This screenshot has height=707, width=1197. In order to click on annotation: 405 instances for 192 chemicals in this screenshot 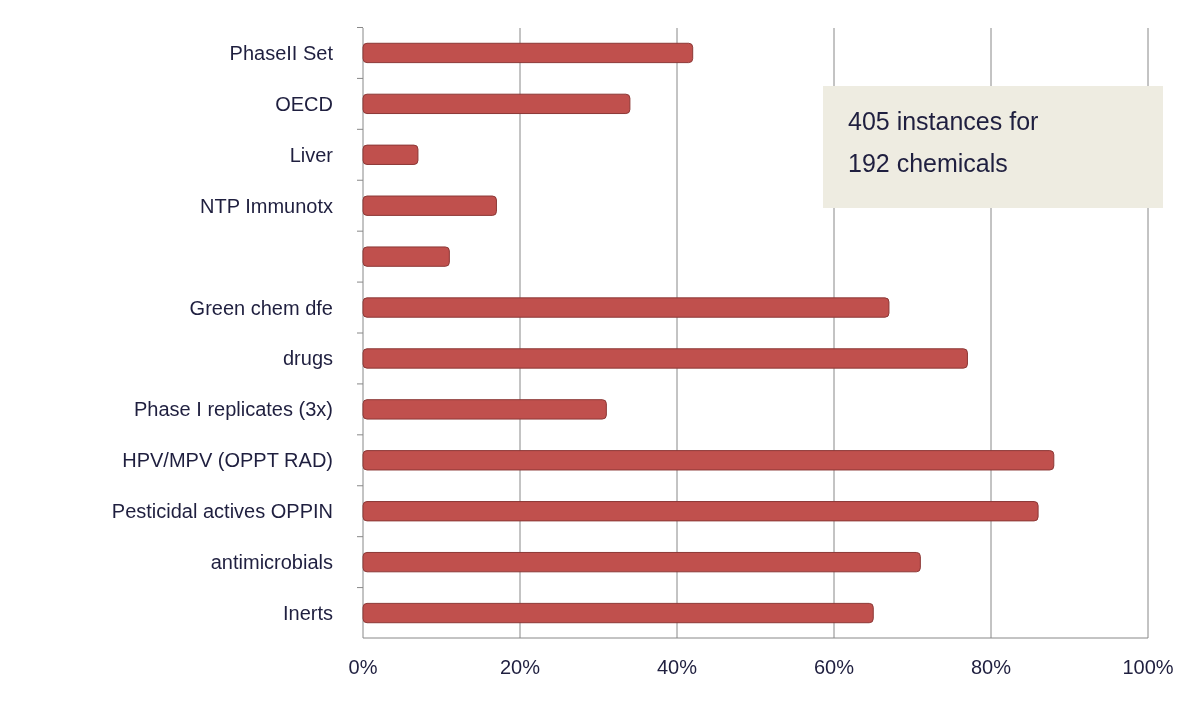, I will do `click(943, 142)`.